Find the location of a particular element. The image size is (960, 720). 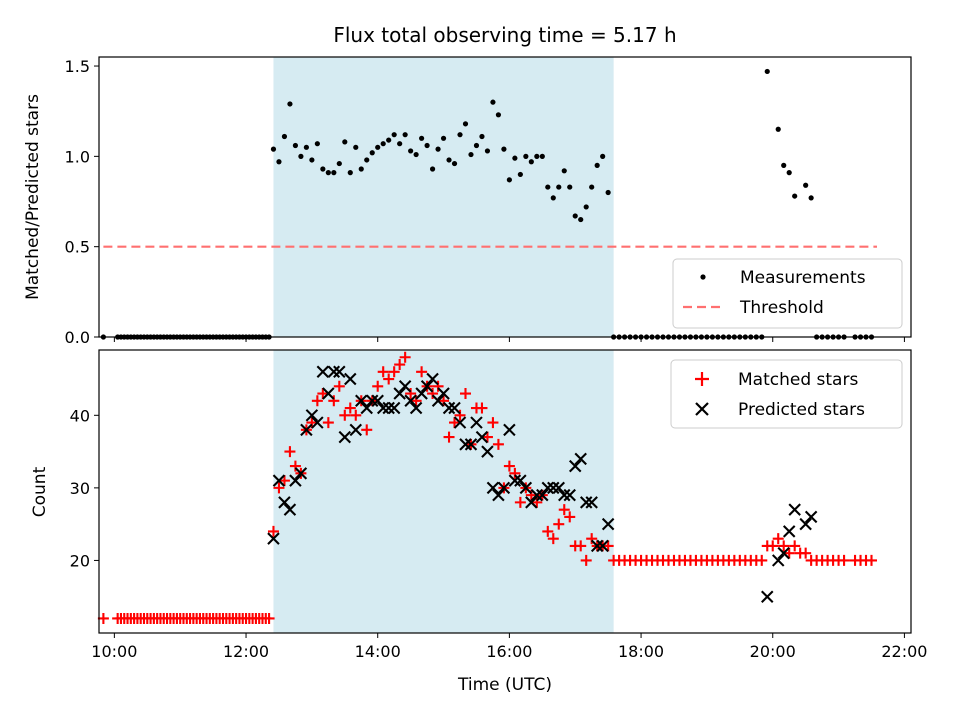

x-tick-label: 14:00 is located at coordinates (378, 651).